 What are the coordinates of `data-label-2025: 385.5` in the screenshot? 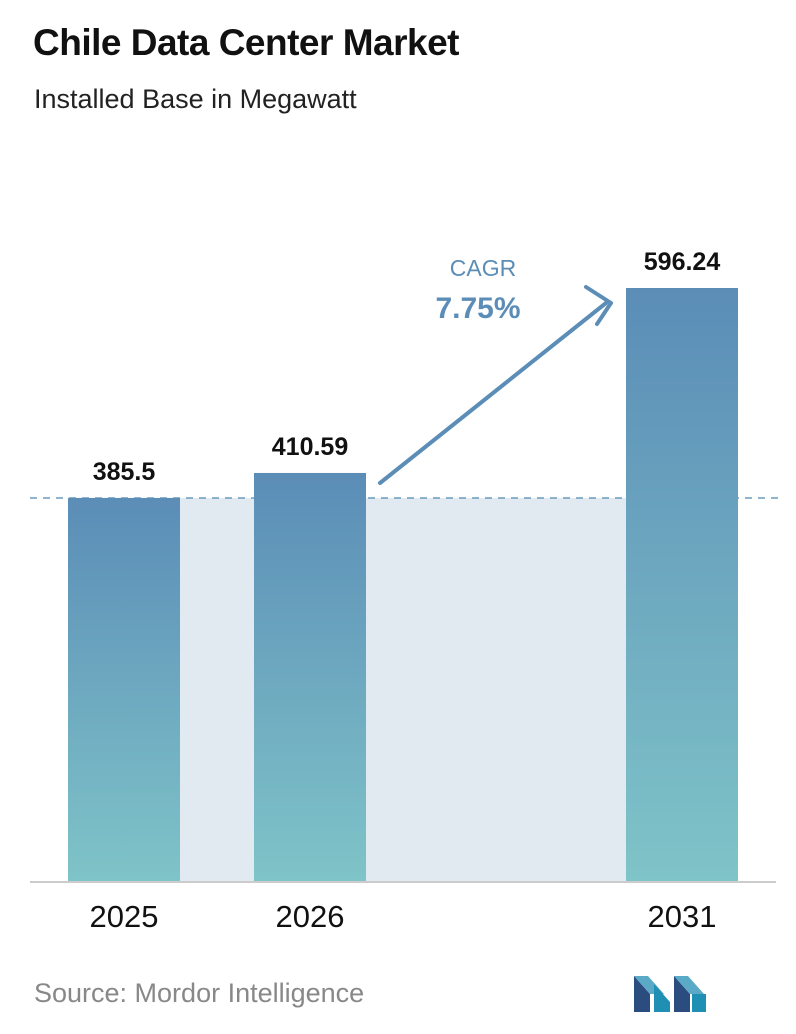 It's located at (124, 472).